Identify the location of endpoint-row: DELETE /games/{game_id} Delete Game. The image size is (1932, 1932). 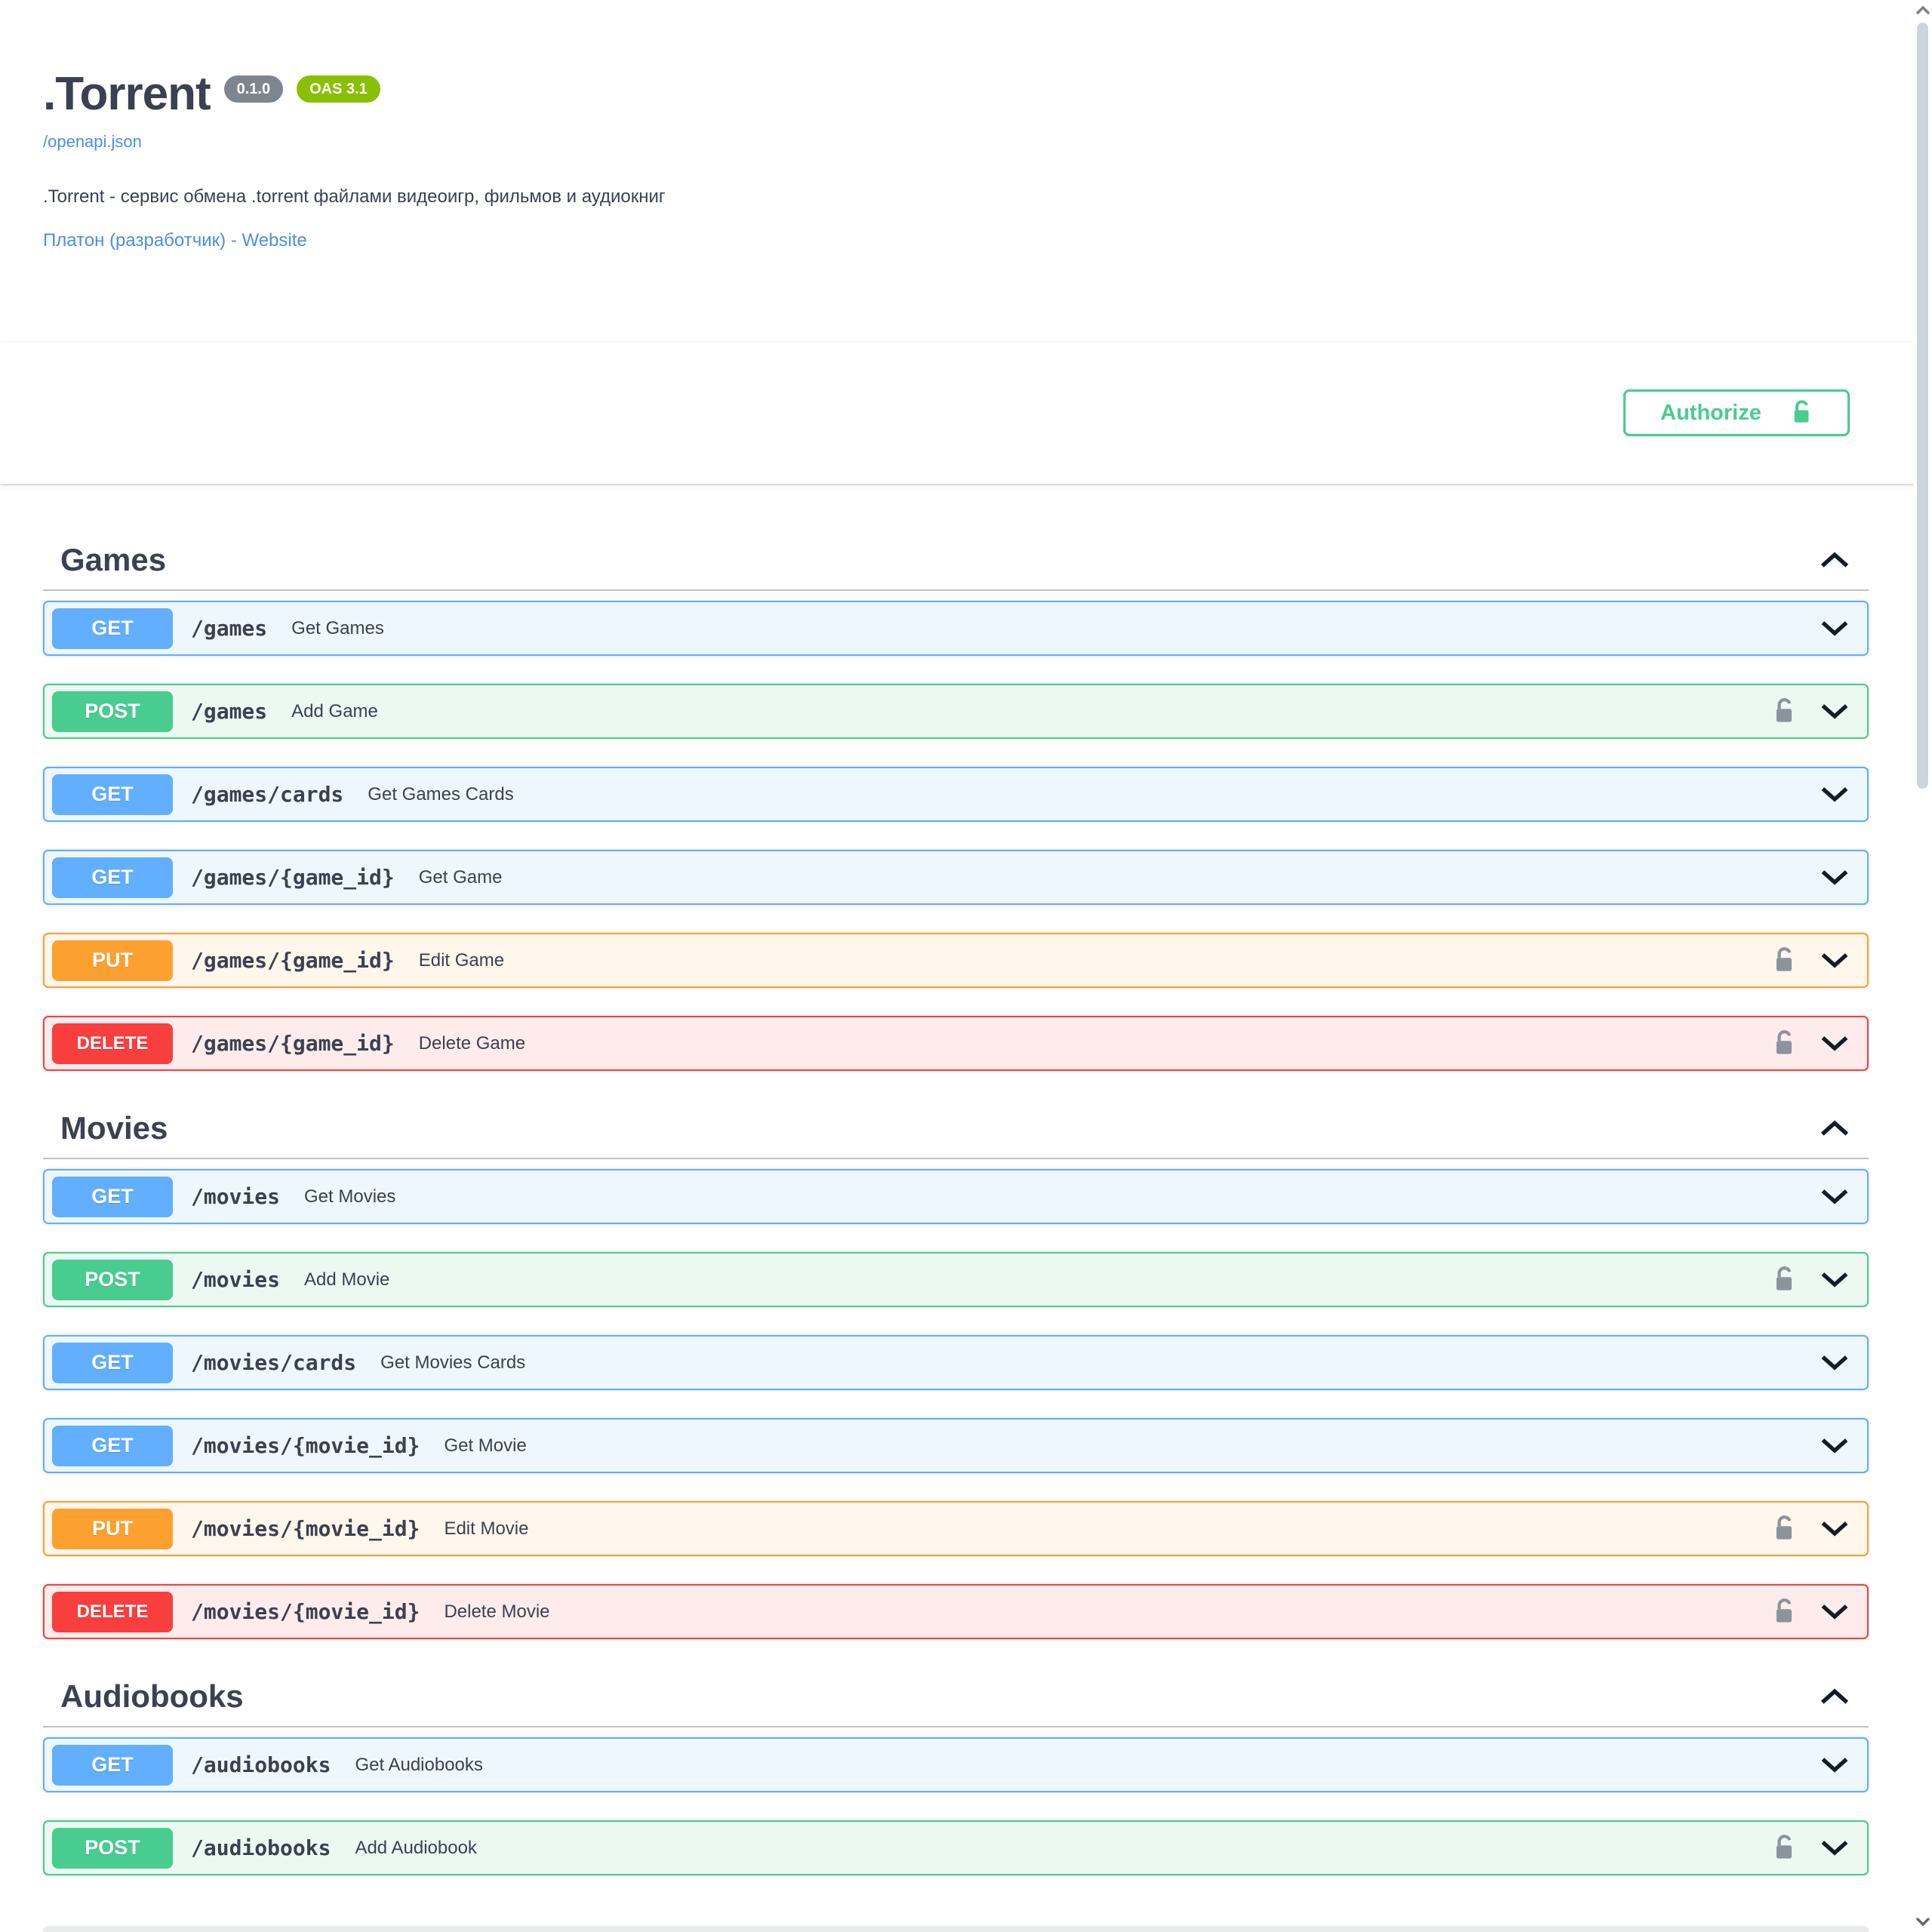
(956, 1044).